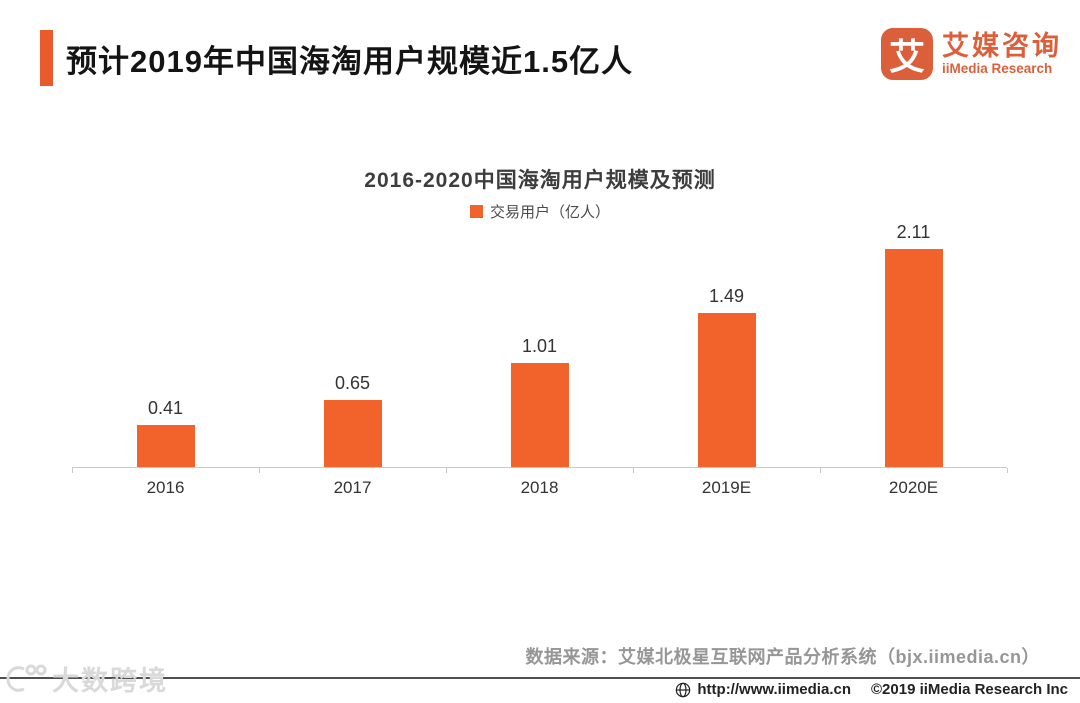 The width and height of the screenshot is (1080, 703). Describe the element at coordinates (165, 408) in the screenshot. I see `bar-value-label: 0.41` at that location.